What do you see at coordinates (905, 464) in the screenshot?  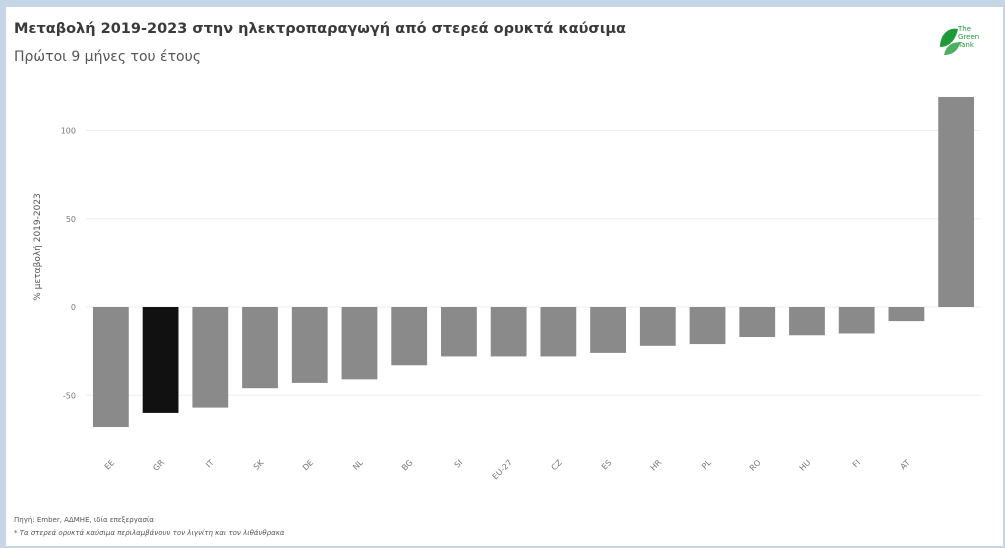 I see `x-tick-label: AT` at bounding box center [905, 464].